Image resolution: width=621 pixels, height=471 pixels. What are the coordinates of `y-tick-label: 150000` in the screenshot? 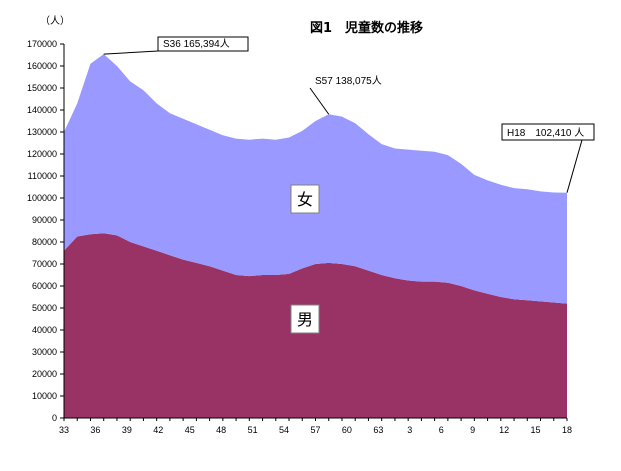 It's located at (42, 88).